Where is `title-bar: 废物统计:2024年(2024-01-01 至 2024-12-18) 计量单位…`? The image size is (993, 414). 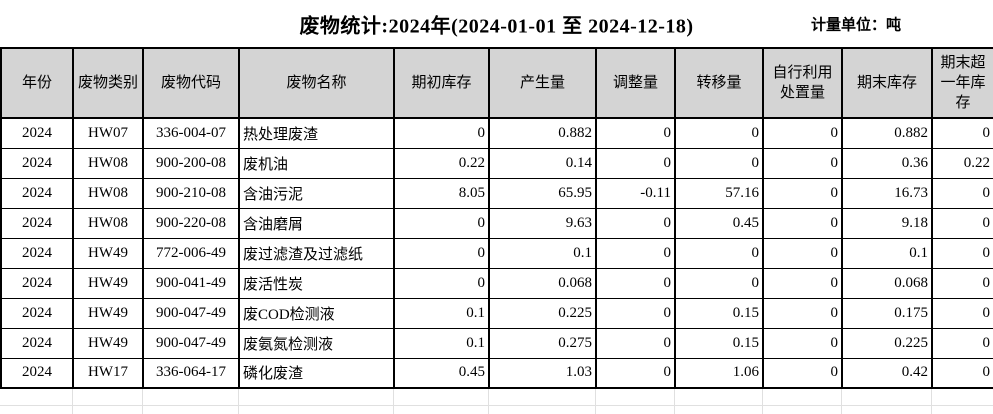
title-bar: 废物统计:2024年(2024-01-01 至 2024-12-18) 计量单位… is located at coordinates (496, 23).